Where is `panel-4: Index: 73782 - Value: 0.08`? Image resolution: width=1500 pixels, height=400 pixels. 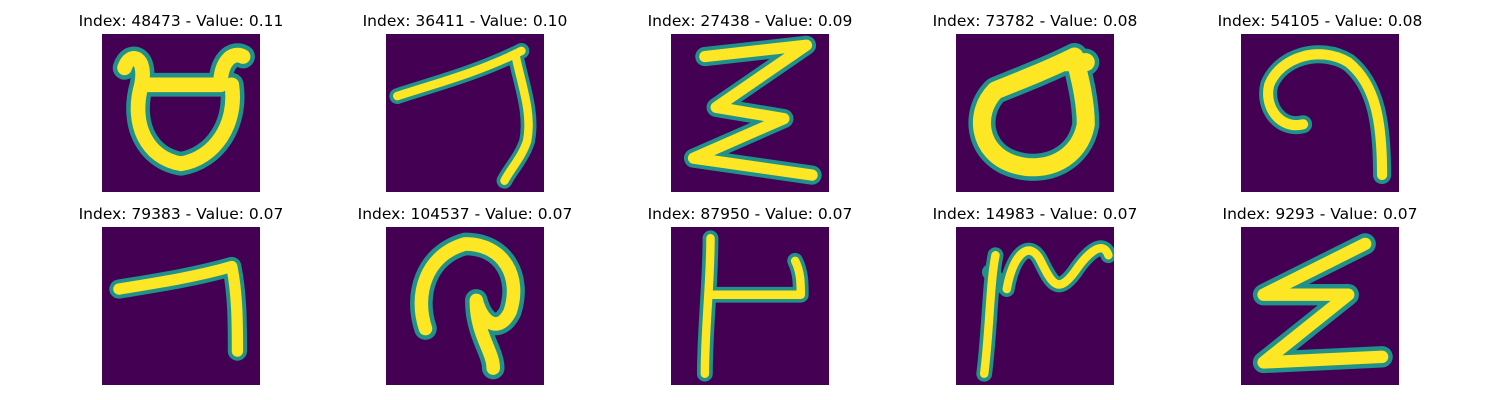 panel-4: Index: 73782 - Value: 0.08 is located at coordinates (1035, 107).